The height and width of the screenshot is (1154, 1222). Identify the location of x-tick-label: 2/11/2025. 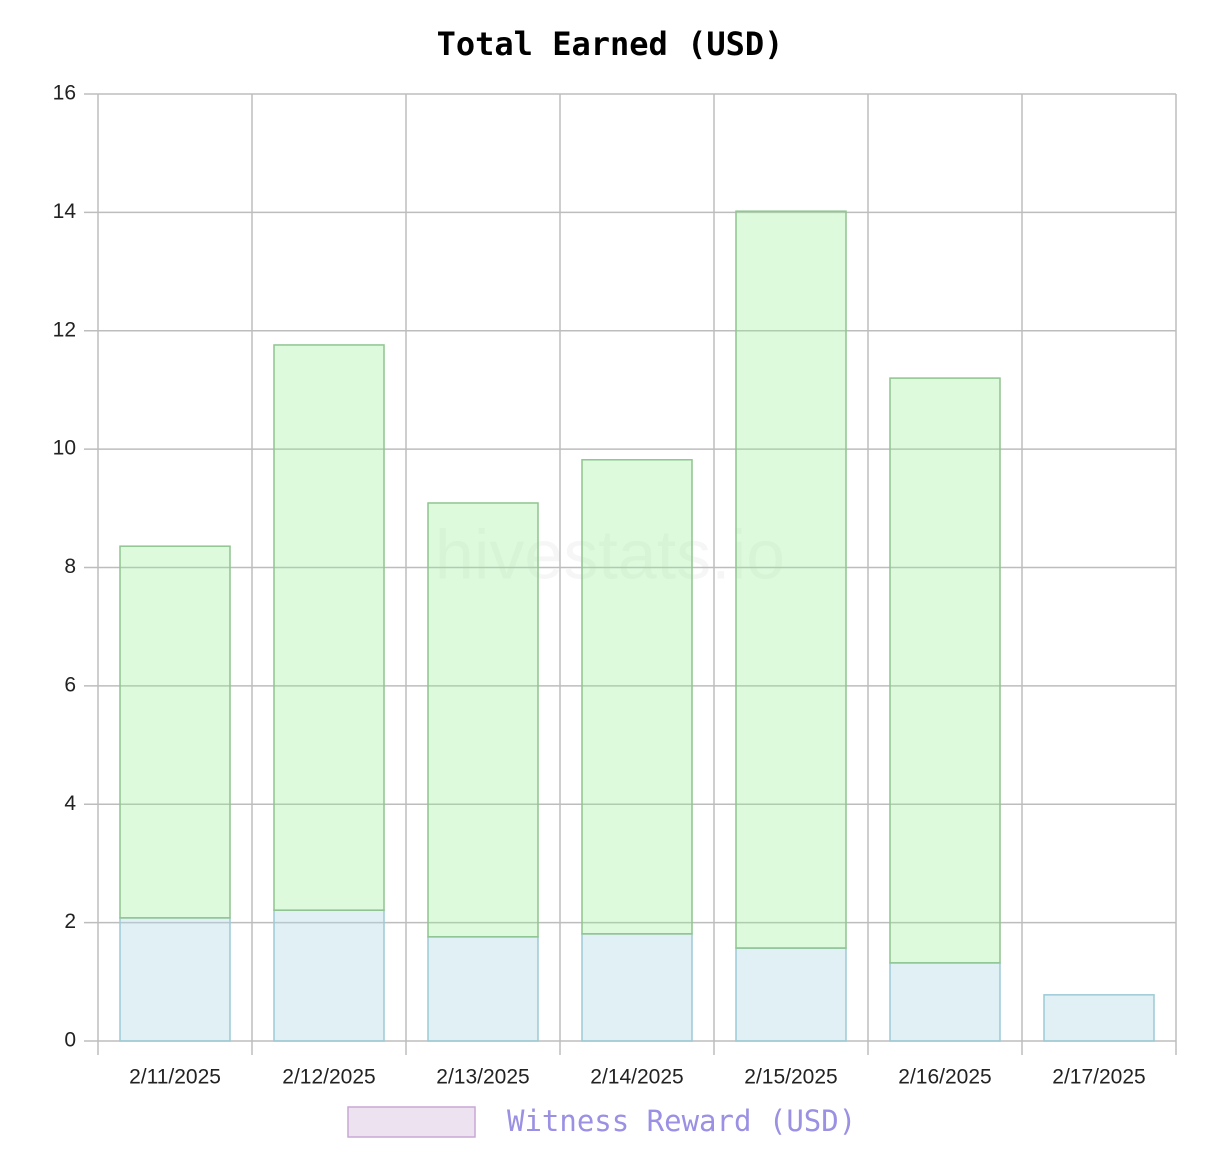
(175, 1077).